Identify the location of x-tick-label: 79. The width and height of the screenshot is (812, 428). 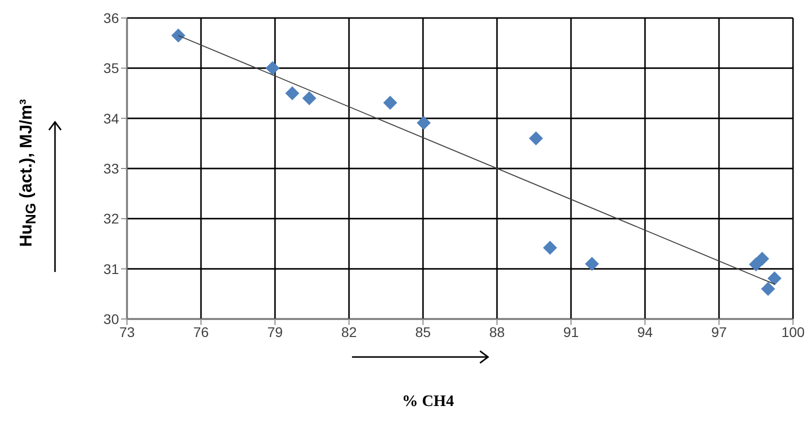
(275, 332).